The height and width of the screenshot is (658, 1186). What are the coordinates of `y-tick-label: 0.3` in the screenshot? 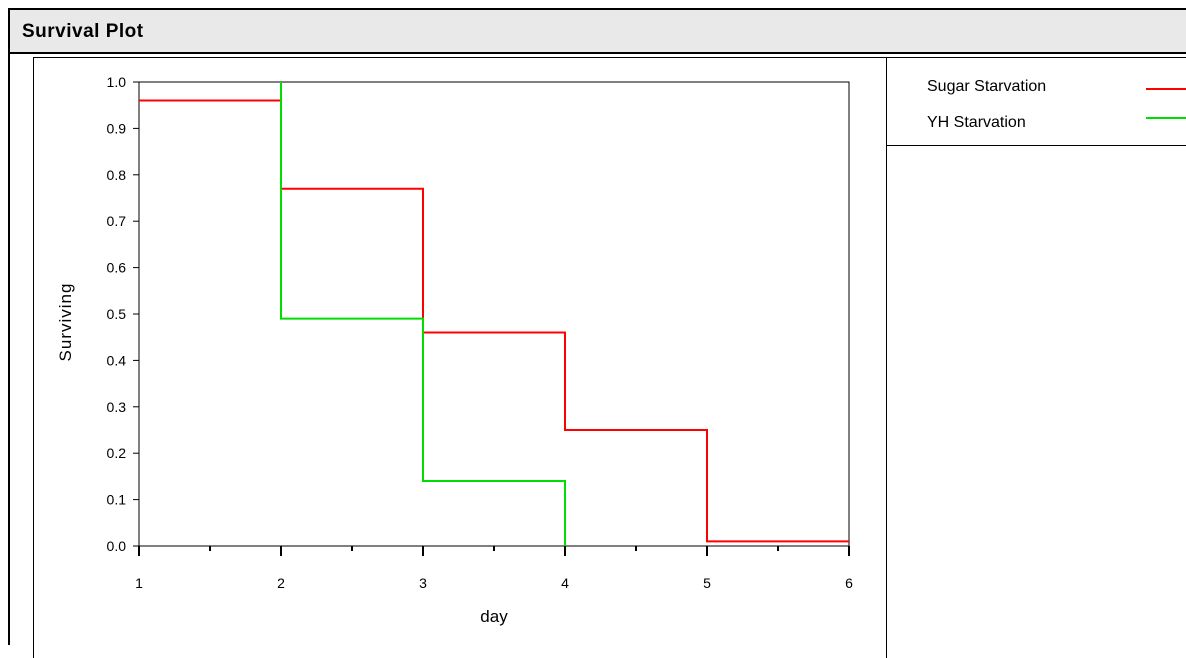 It's located at (117, 407).